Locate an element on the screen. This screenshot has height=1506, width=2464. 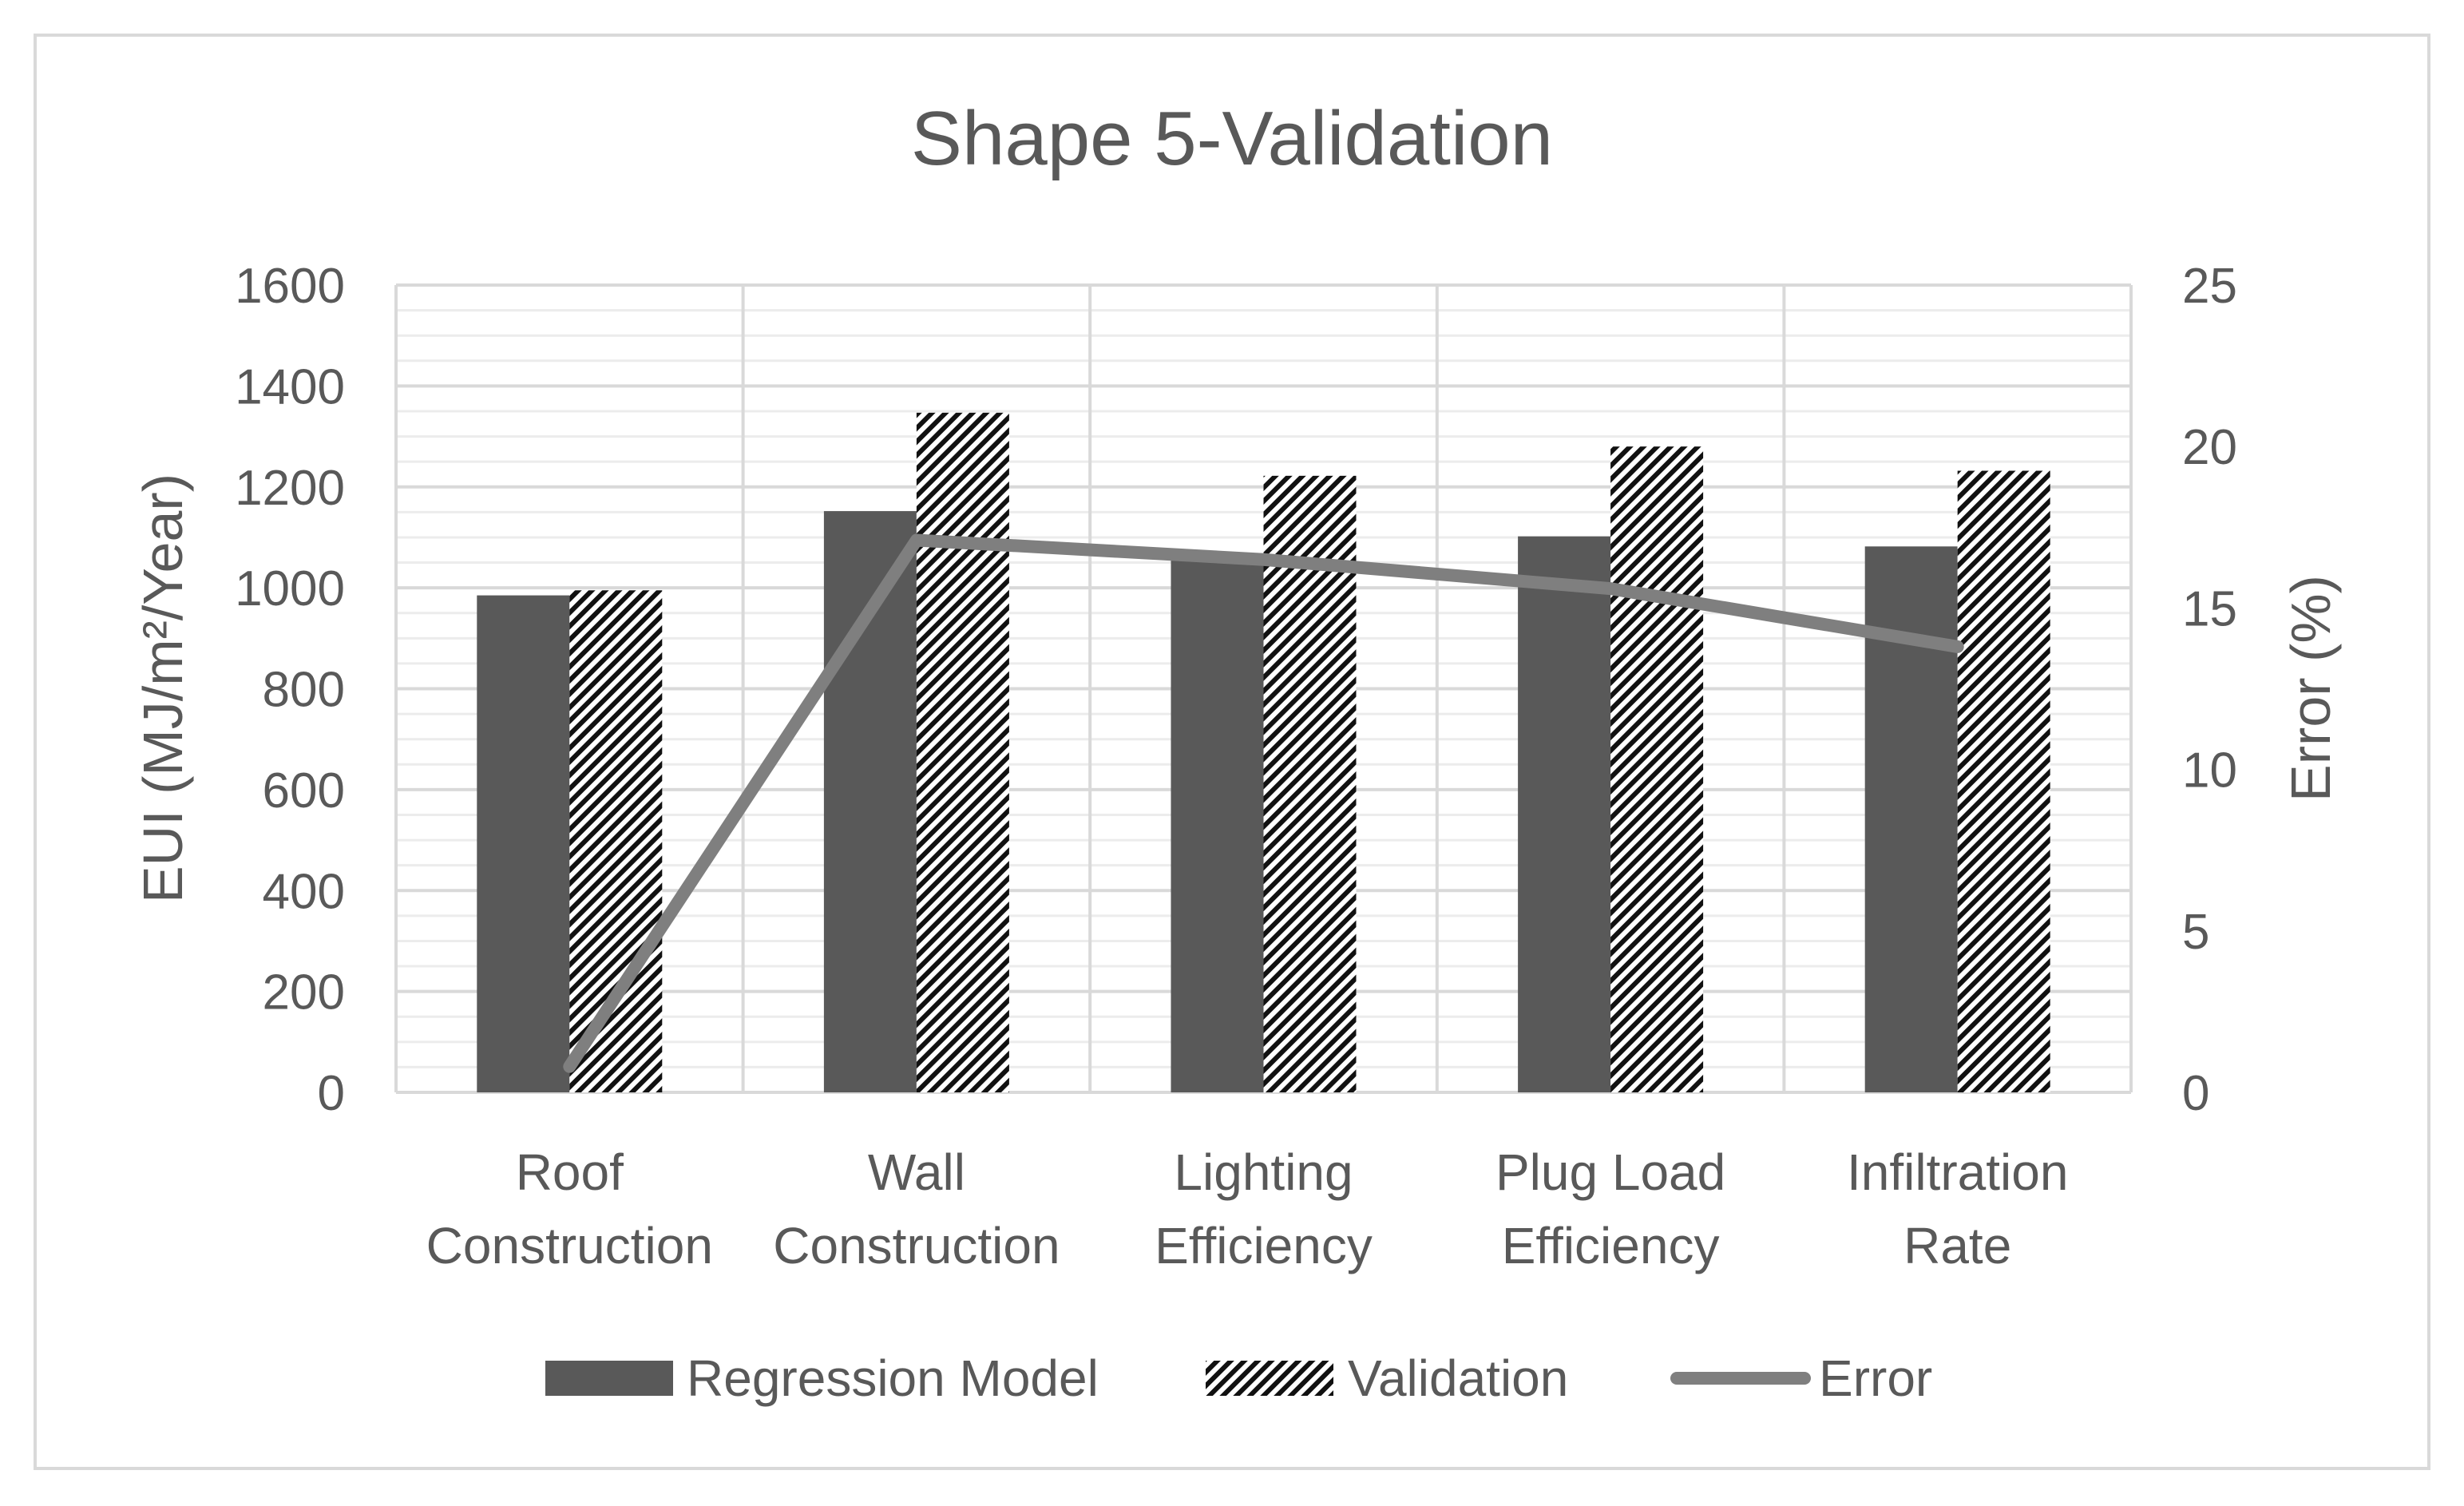
y2-tick-label: 25 is located at coordinates (2209, 286).